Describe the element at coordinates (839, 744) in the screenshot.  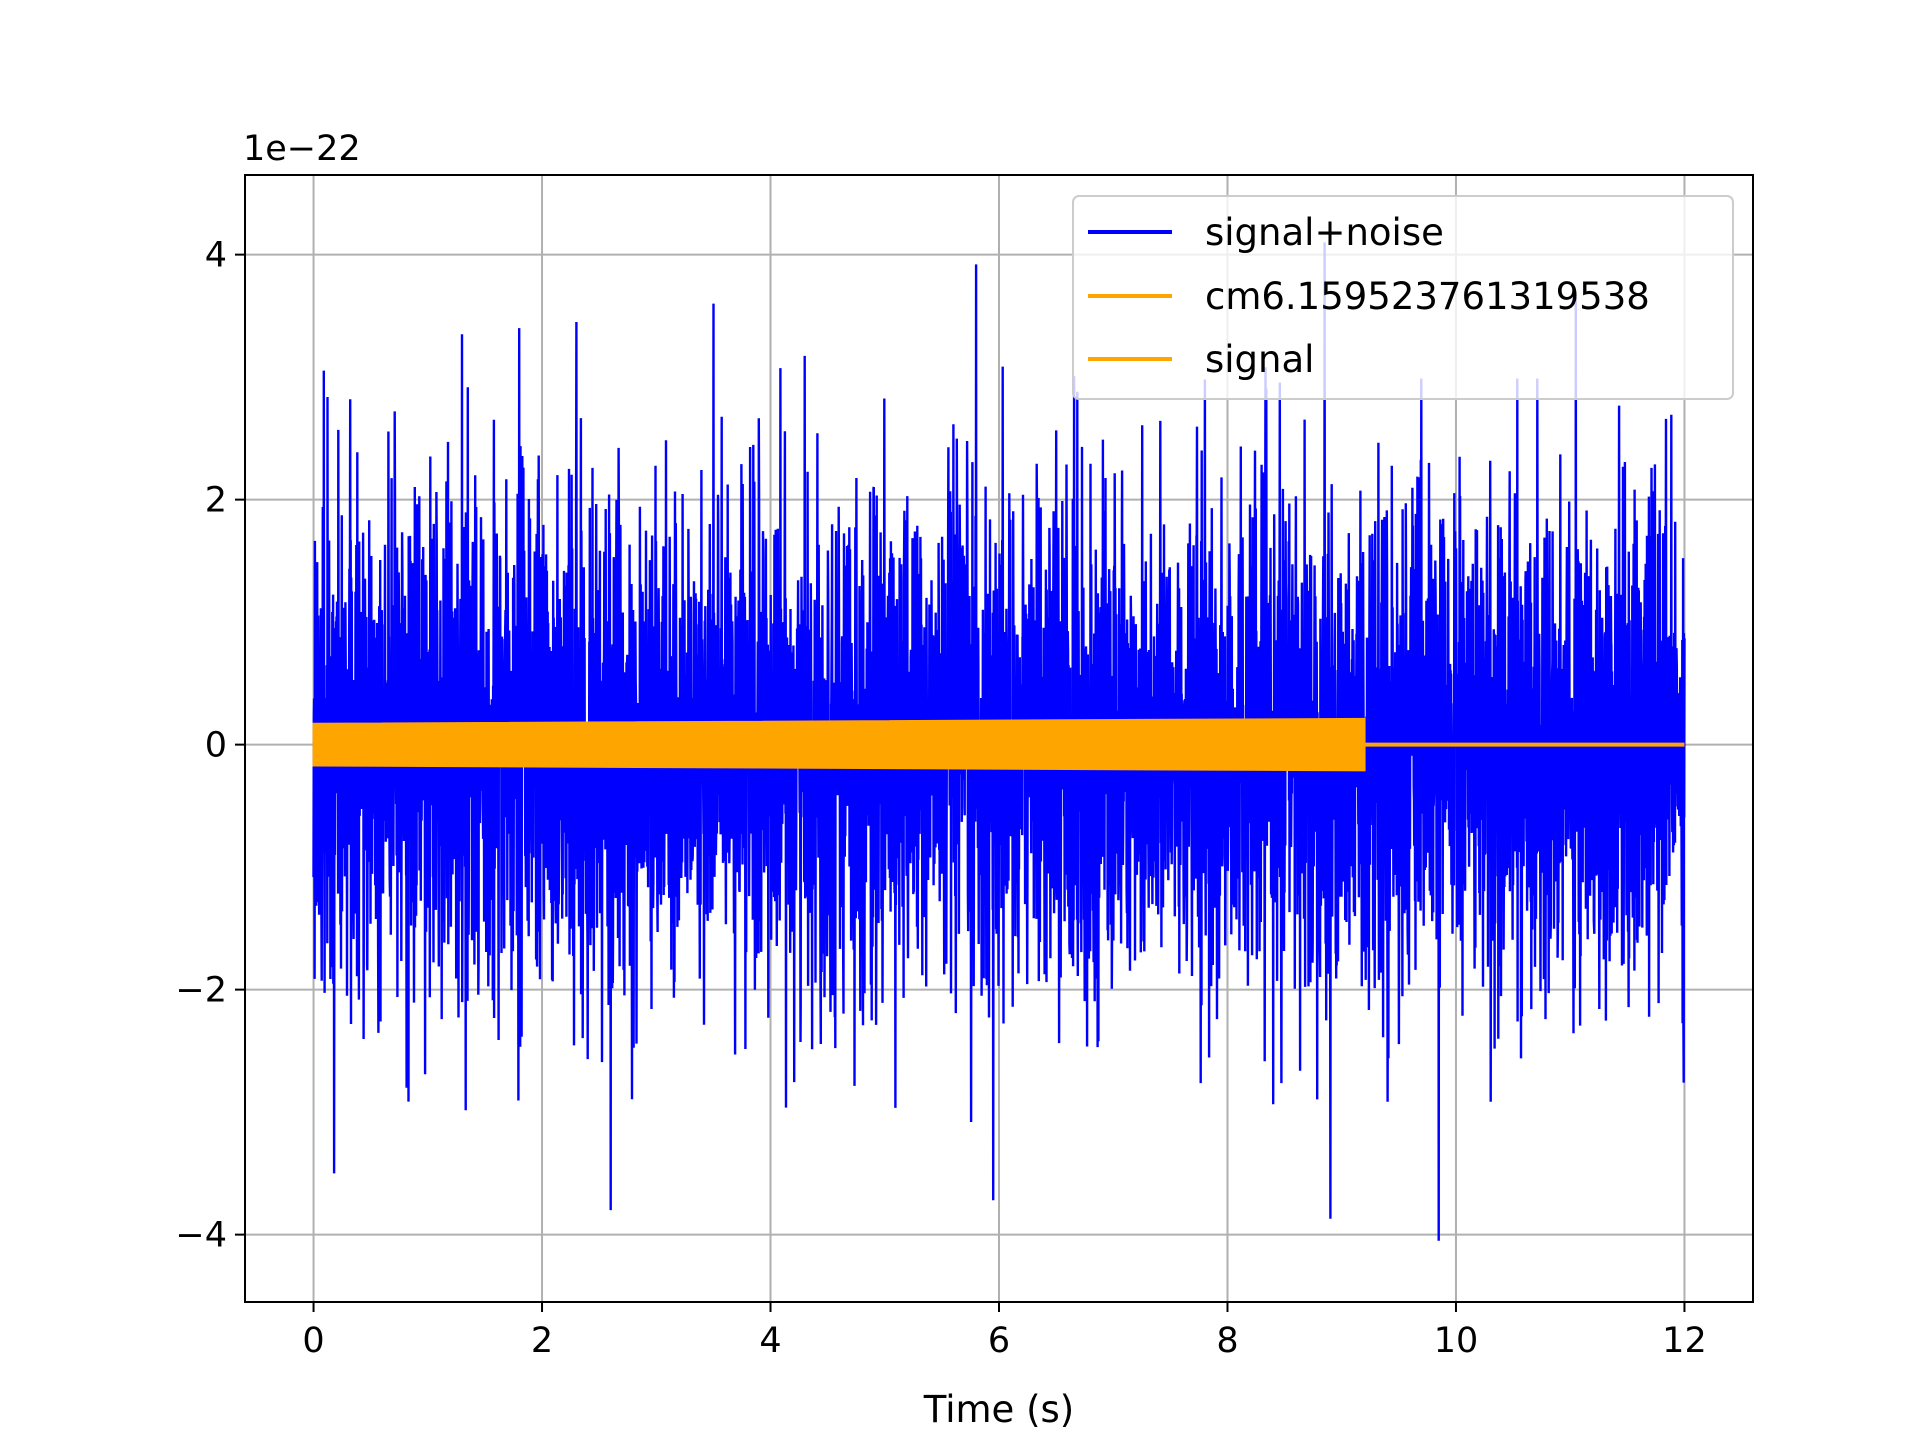
I see `series-line-signal` at that location.